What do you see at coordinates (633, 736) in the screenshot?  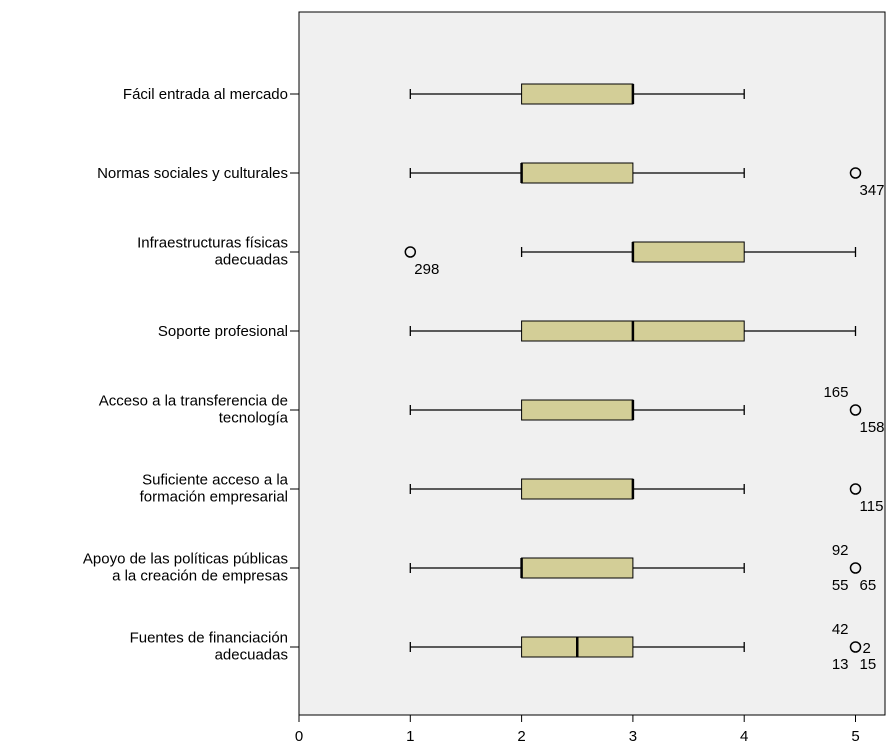 I see `x-tick-label: 3` at bounding box center [633, 736].